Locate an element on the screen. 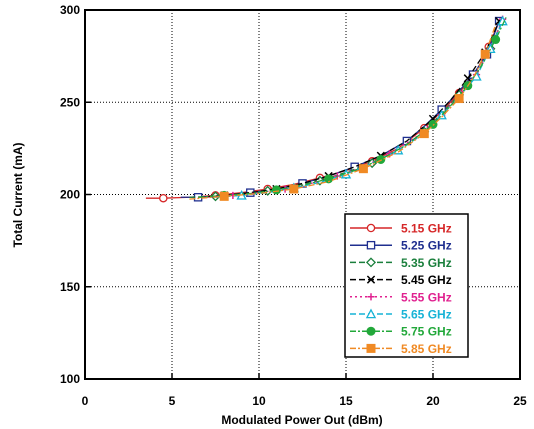  legend-item: 5.75 GHz is located at coordinates (401, 332).